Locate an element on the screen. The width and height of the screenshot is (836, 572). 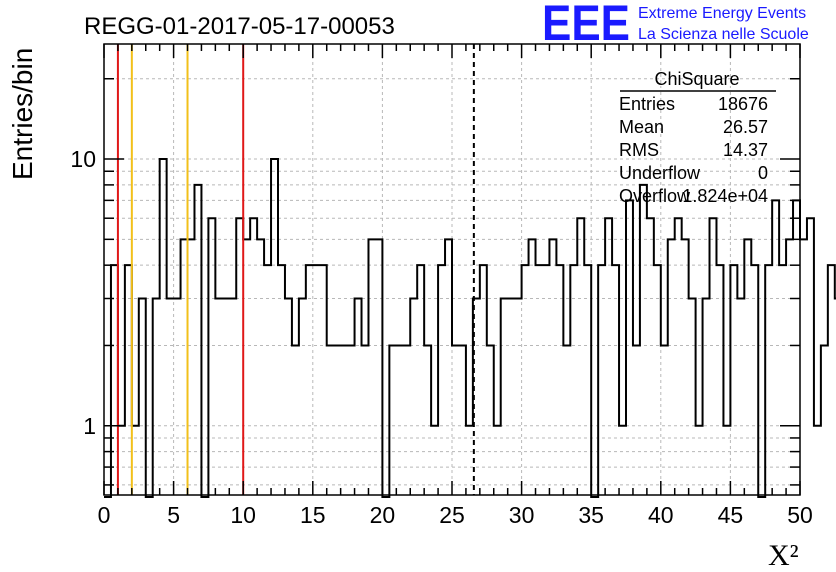
stats-label: Underflow is located at coordinates (660, 173).